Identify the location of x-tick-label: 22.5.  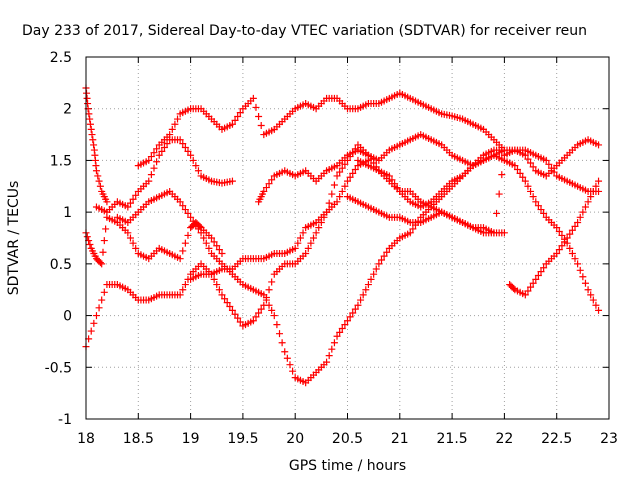
(556, 439).